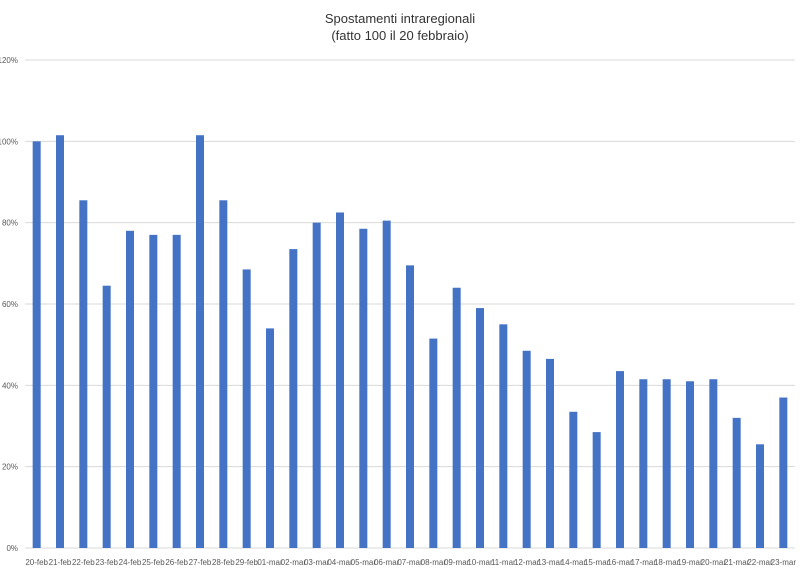 The image size is (800, 576). What do you see at coordinates (620, 562) in the screenshot?
I see `x-tick-label: 16-mar` at bounding box center [620, 562].